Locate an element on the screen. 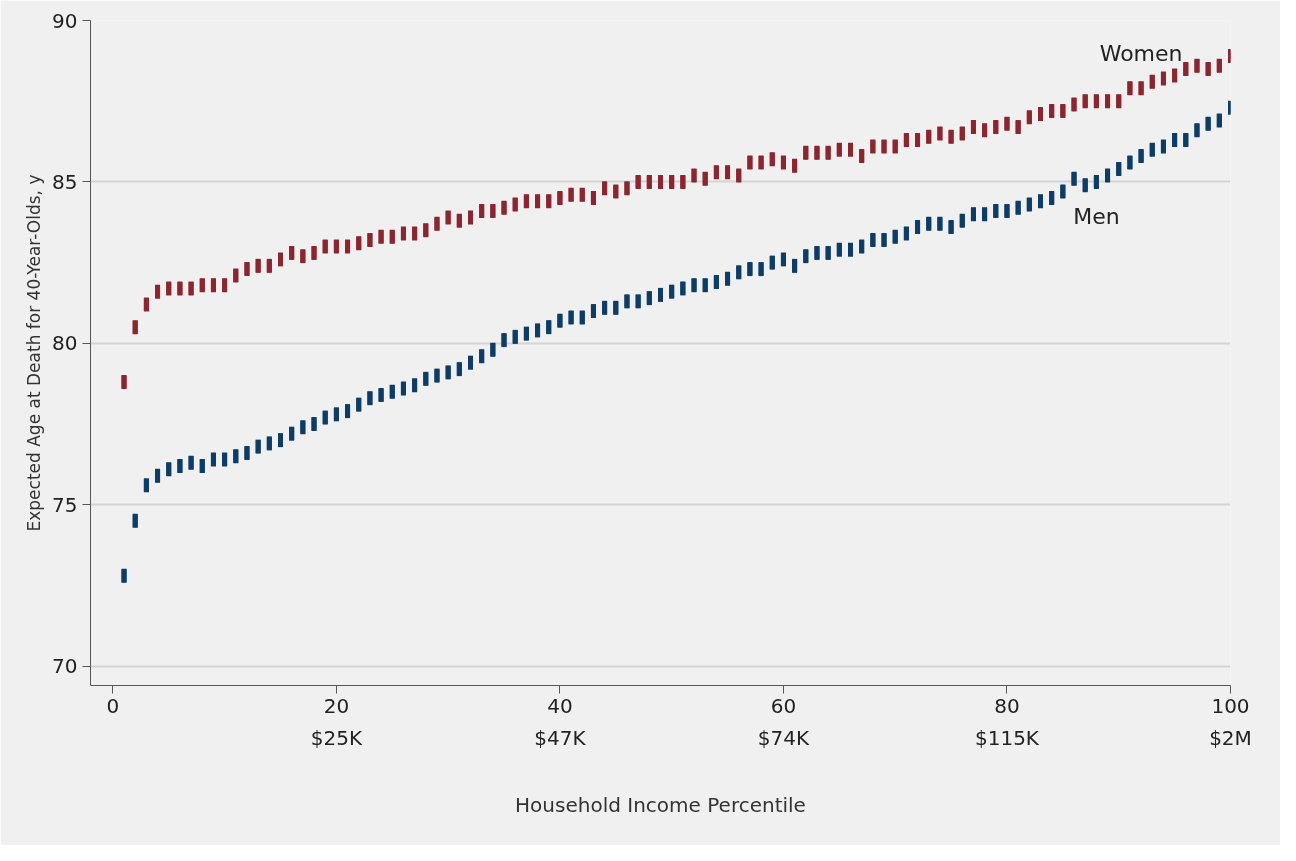 This screenshot has width=1296, height=861. text: $115K is located at coordinates (1007, 737).